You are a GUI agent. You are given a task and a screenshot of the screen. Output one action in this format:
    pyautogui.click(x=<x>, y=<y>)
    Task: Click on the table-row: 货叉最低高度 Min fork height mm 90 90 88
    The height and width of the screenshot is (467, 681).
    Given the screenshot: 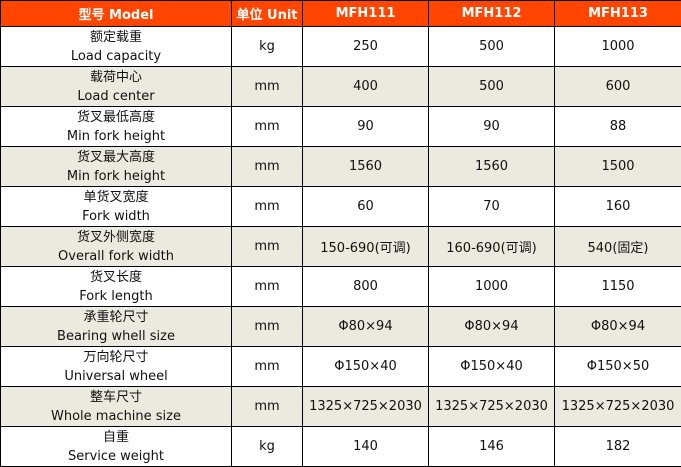 What is the action you would take?
    pyautogui.click(x=340, y=126)
    